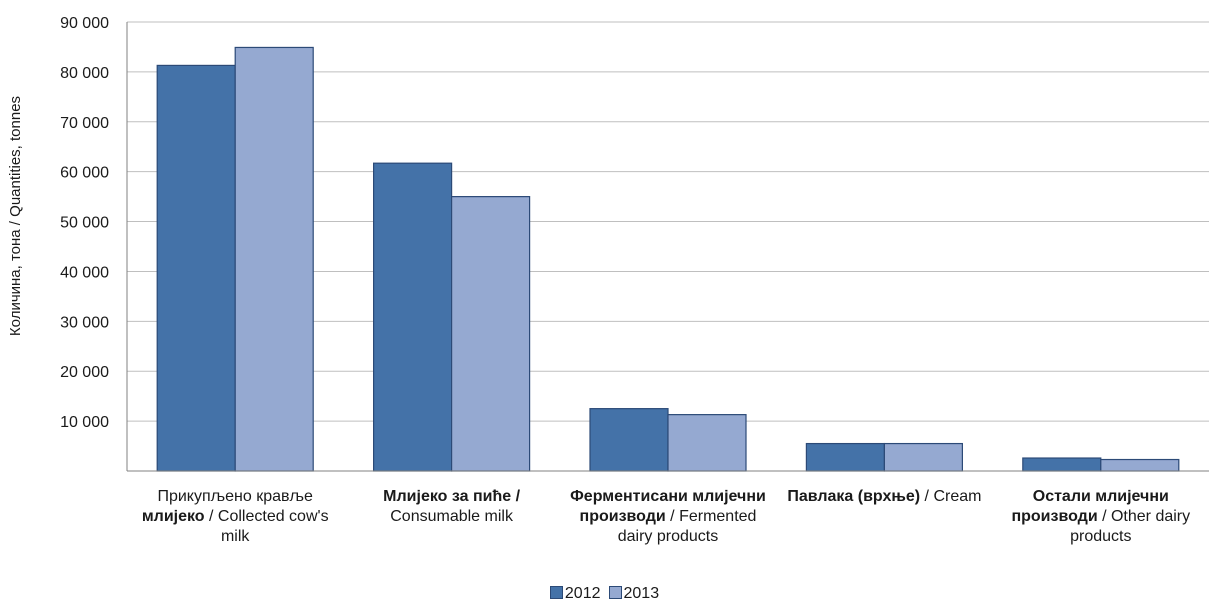 The image size is (1209, 606). Describe the element at coordinates (604, 594) in the screenshot. I see `legend: 2012 2013` at that location.